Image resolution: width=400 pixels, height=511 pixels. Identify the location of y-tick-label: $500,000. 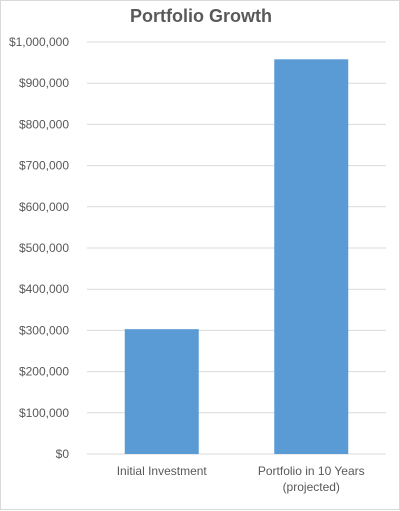
(44, 248).